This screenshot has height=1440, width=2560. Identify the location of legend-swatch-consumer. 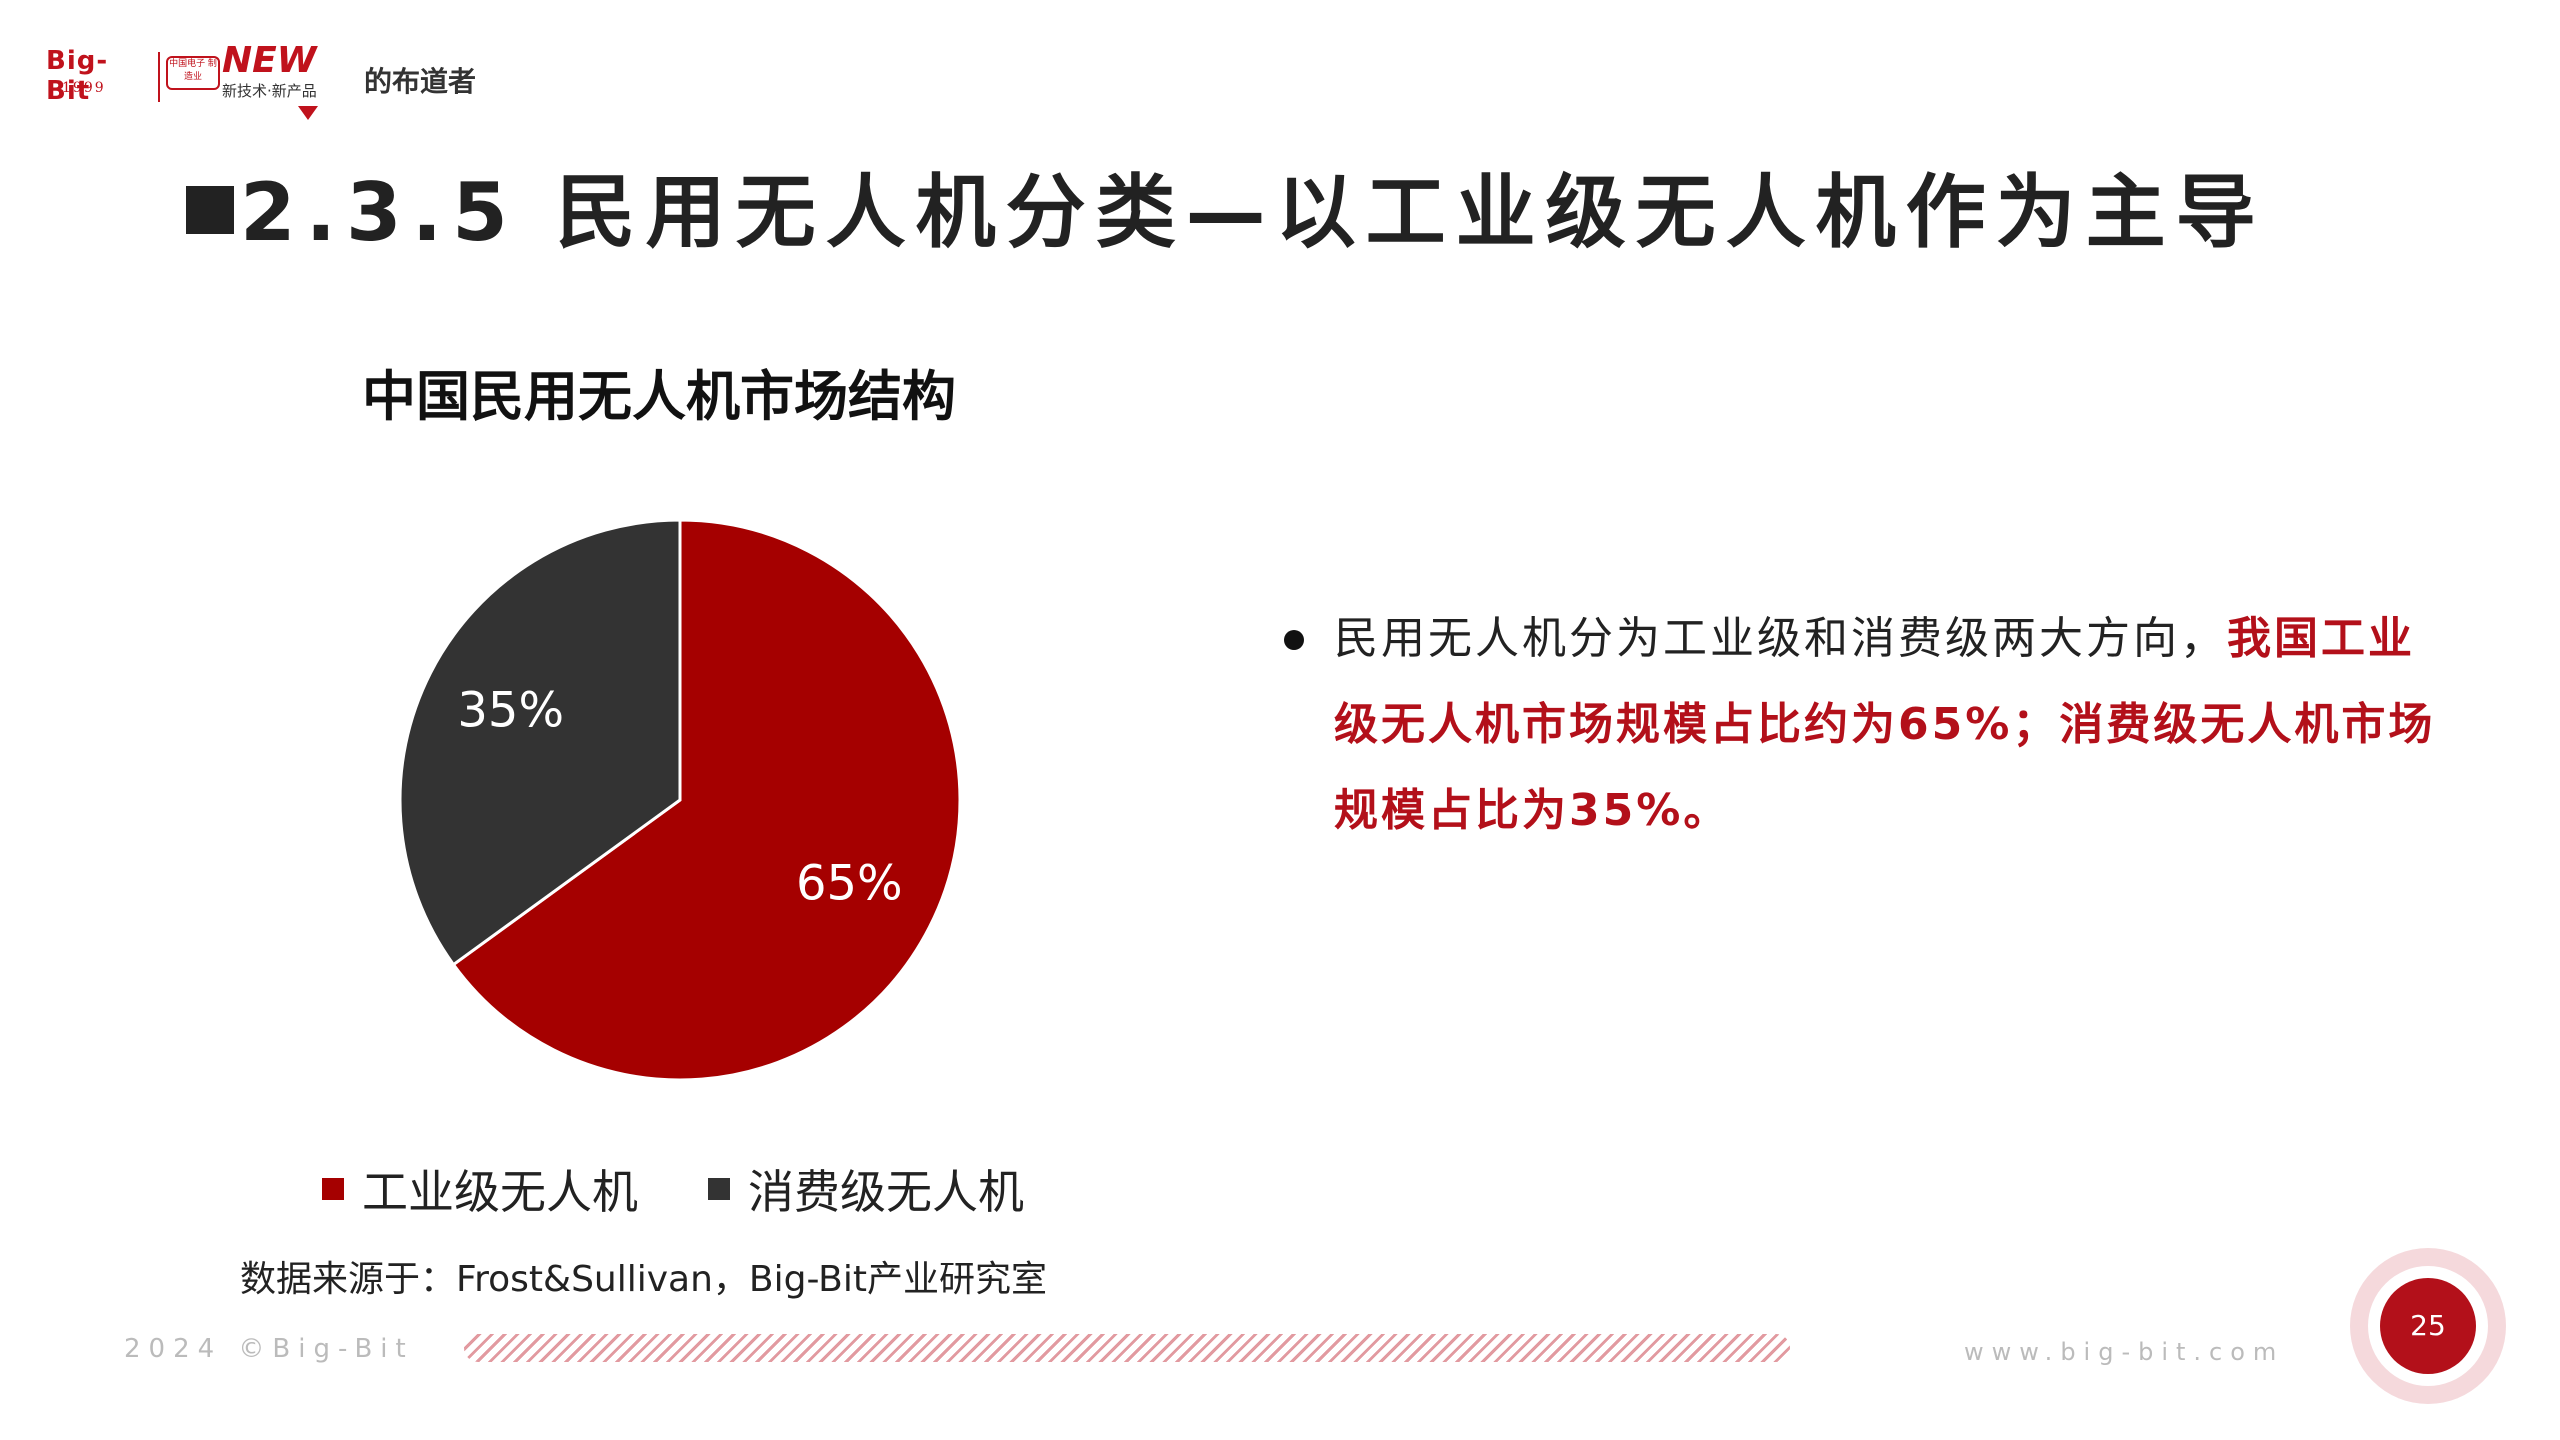
(719, 1189).